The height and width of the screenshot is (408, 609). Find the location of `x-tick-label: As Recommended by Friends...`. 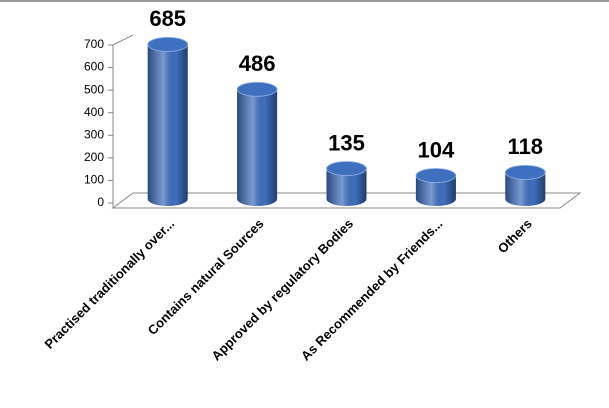

x-tick-label: As Recommended by Friends... is located at coordinates (372, 290).